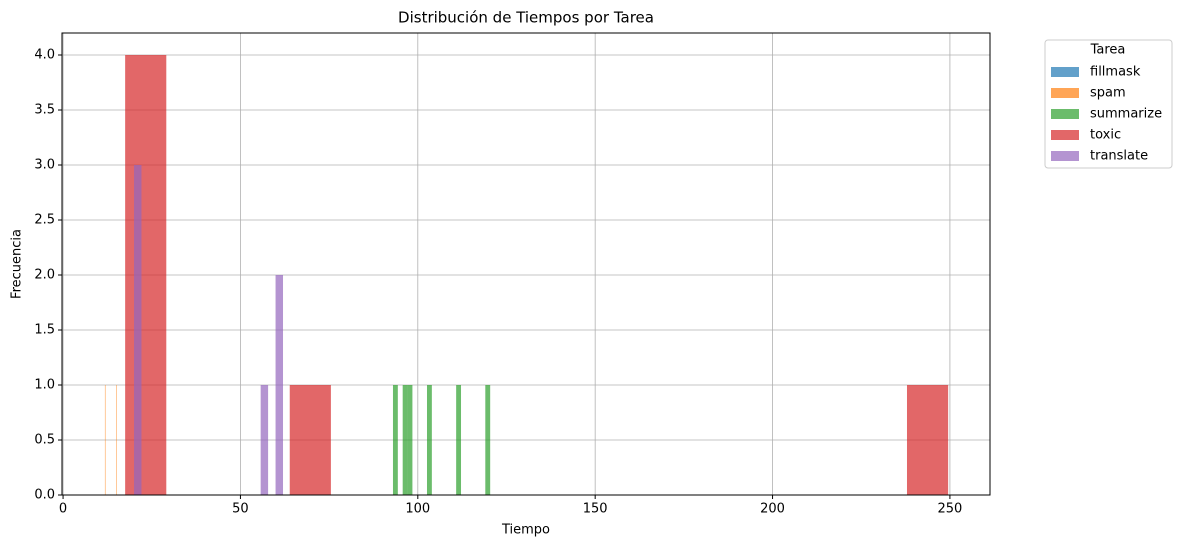 This screenshot has width=1181, height=548. What do you see at coordinates (44, 440) in the screenshot?
I see `y-tick-label: 0.5` at bounding box center [44, 440].